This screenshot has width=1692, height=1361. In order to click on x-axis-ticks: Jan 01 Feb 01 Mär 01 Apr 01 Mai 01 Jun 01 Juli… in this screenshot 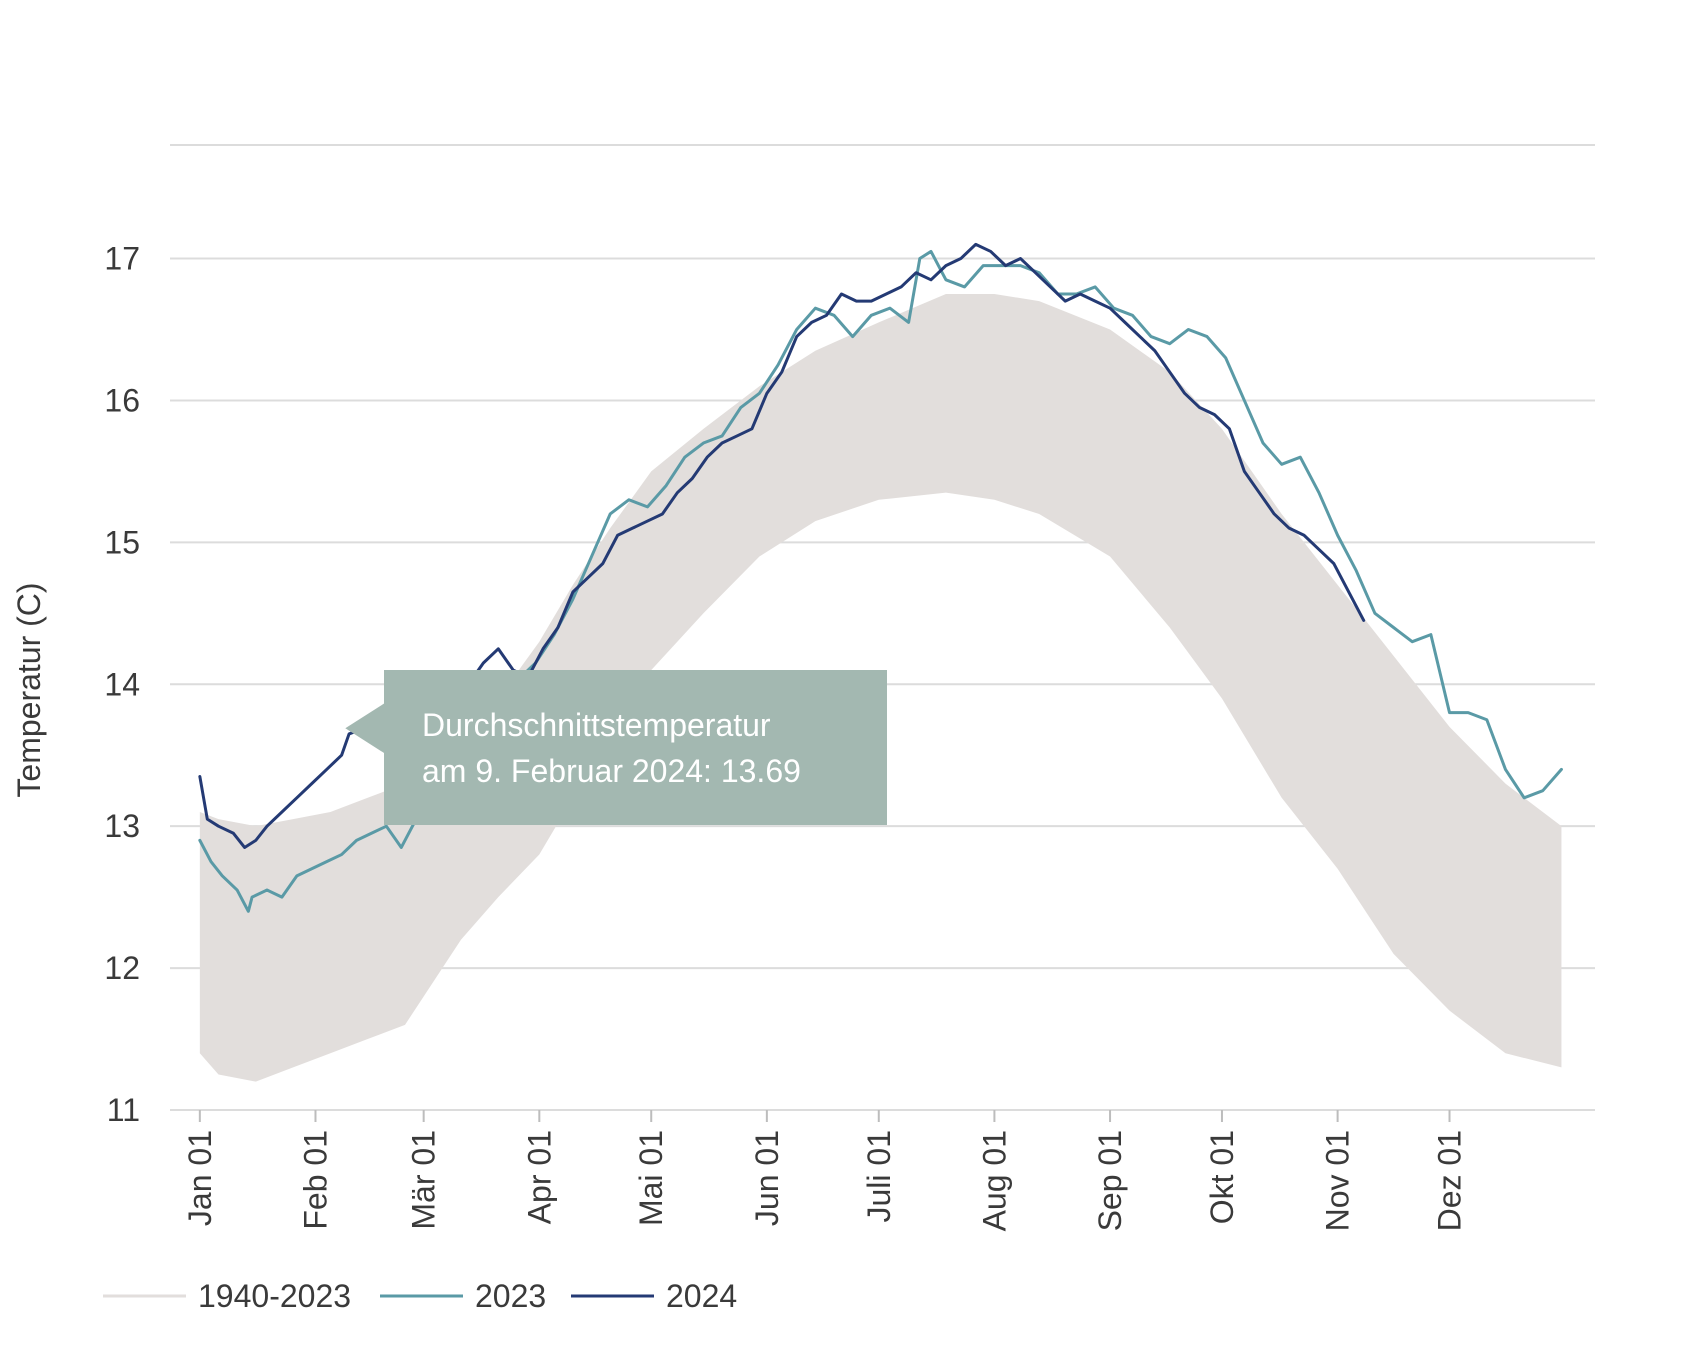, I will do `click(825, 1170)`.